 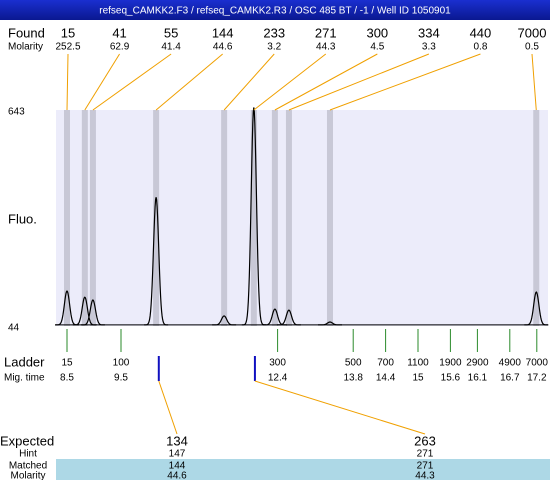 What do you see at coordinates (22, 218) in the screenshot?
I see `y-label: Fluo.` at bounding box center [22, 218].